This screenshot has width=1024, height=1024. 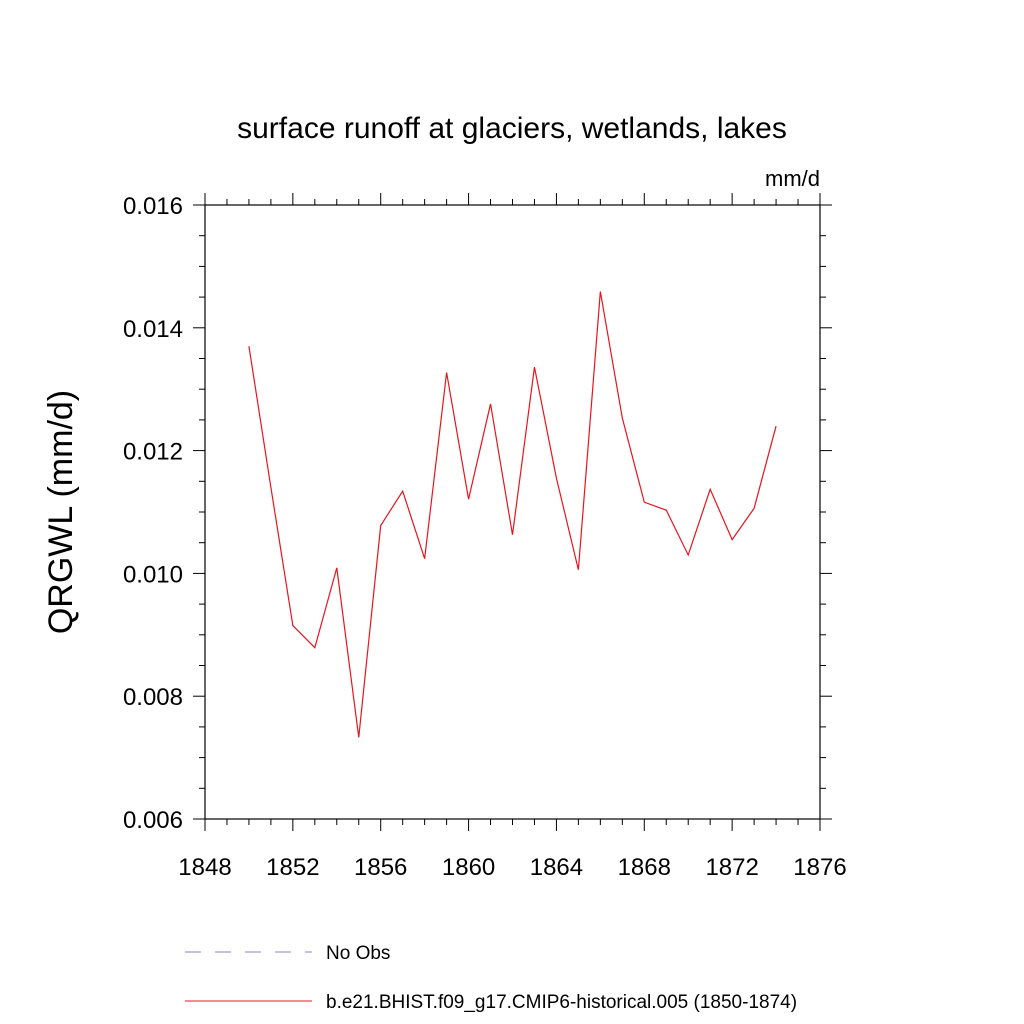 I want to click on y-tick-label: 0.010, so click(x=153, y=574).